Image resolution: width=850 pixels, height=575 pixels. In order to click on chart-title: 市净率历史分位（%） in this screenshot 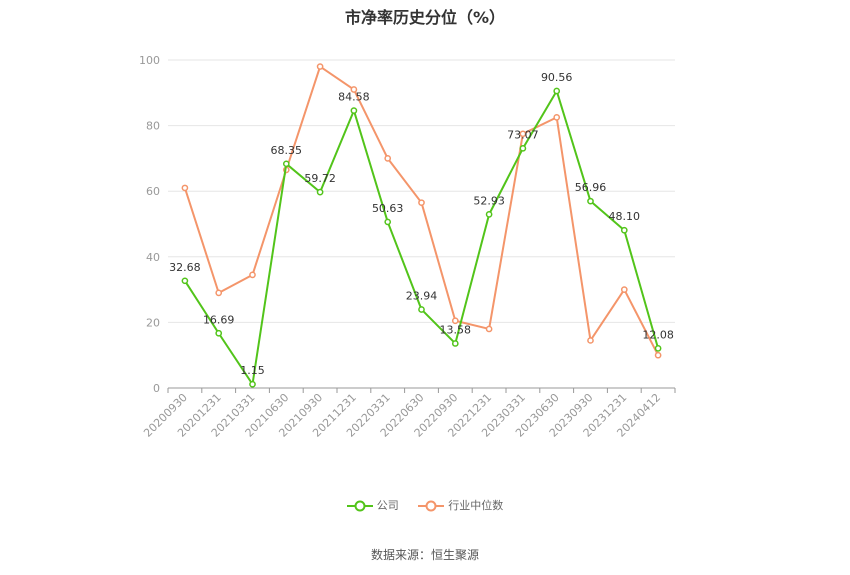, I will do `click(425, 17)`.